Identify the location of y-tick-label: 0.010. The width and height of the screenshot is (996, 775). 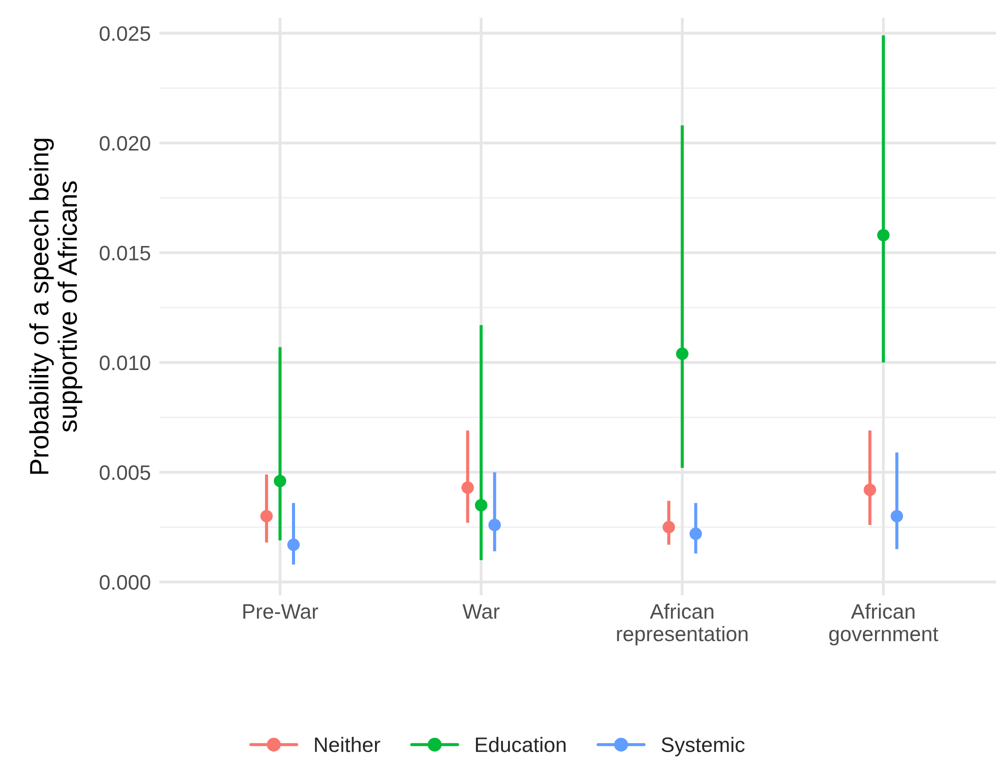
(125, 362).